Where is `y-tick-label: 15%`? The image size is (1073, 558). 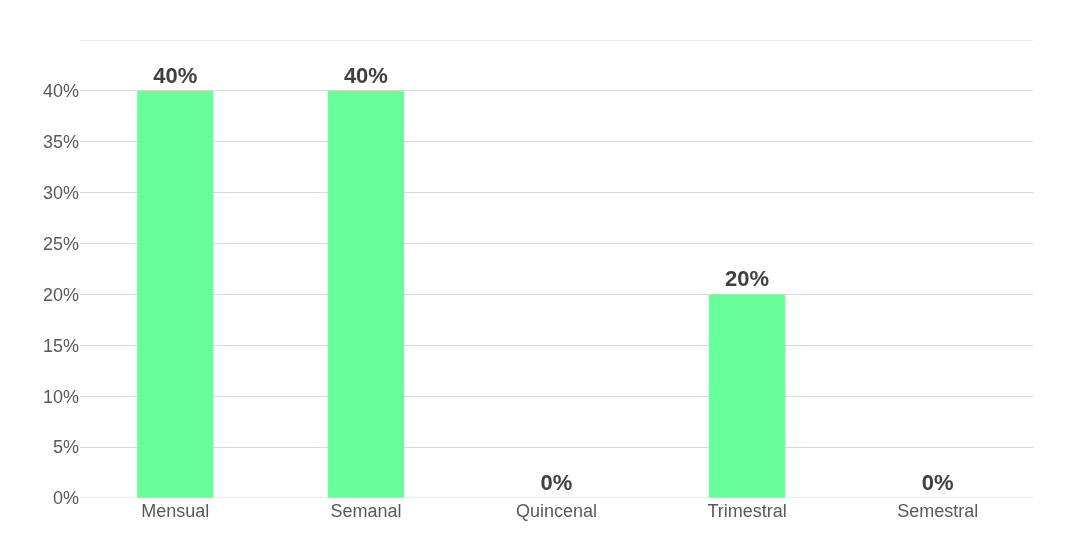
y-tick-label: 15% is located at coordinates (60, 345).